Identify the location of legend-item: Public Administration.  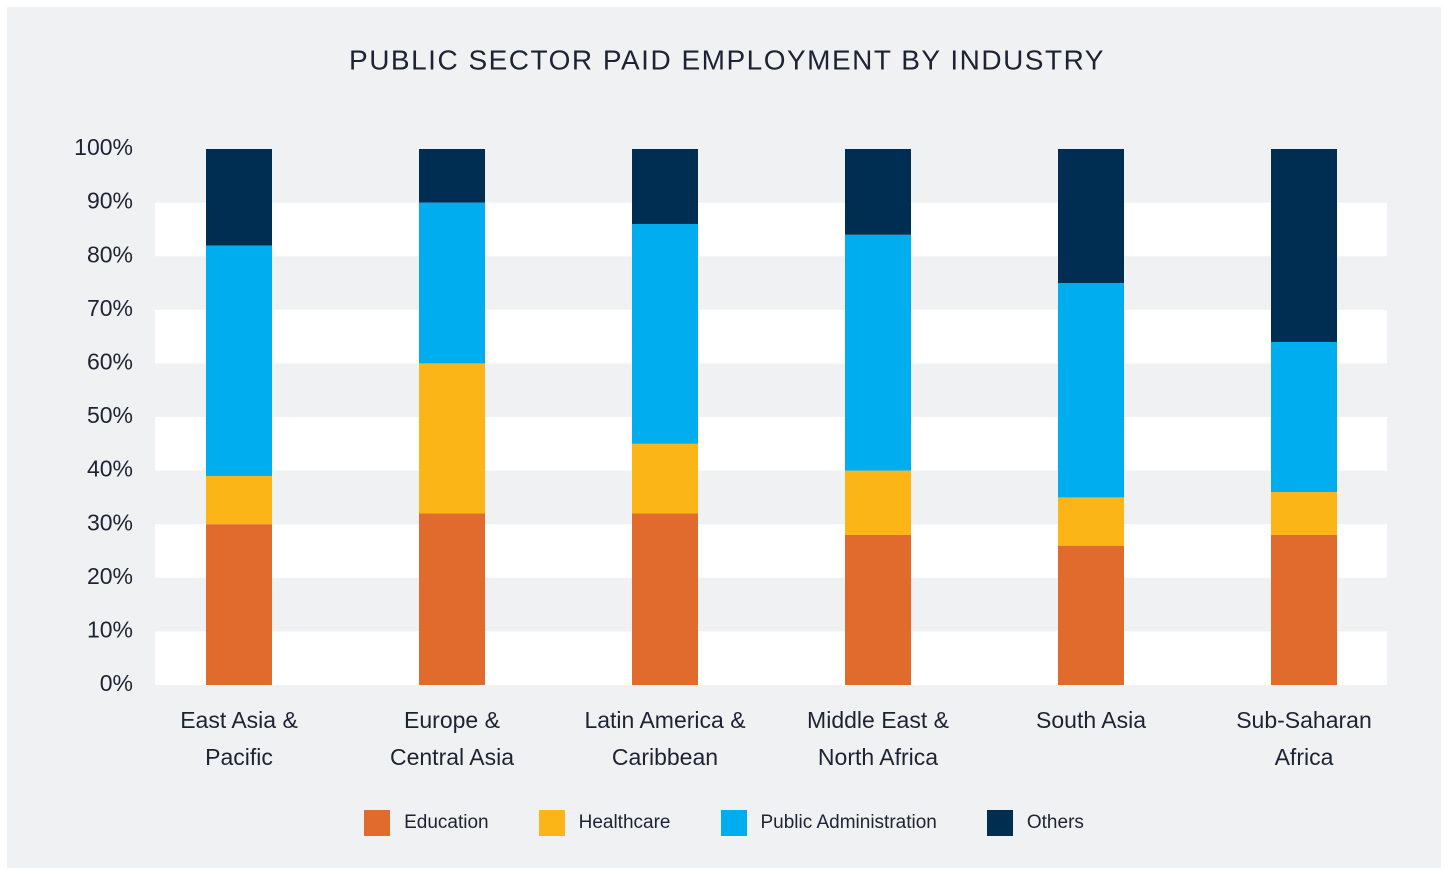
(828, 823).